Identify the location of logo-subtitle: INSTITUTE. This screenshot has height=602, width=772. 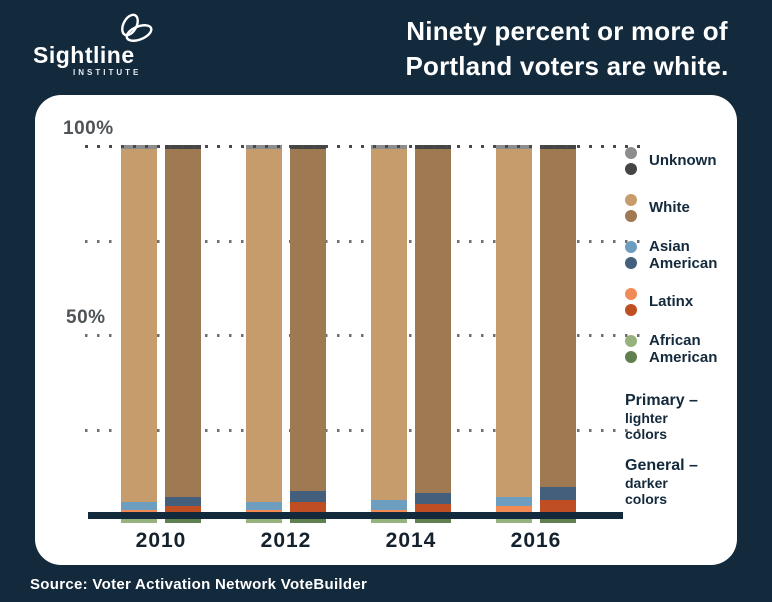
(107, 72).